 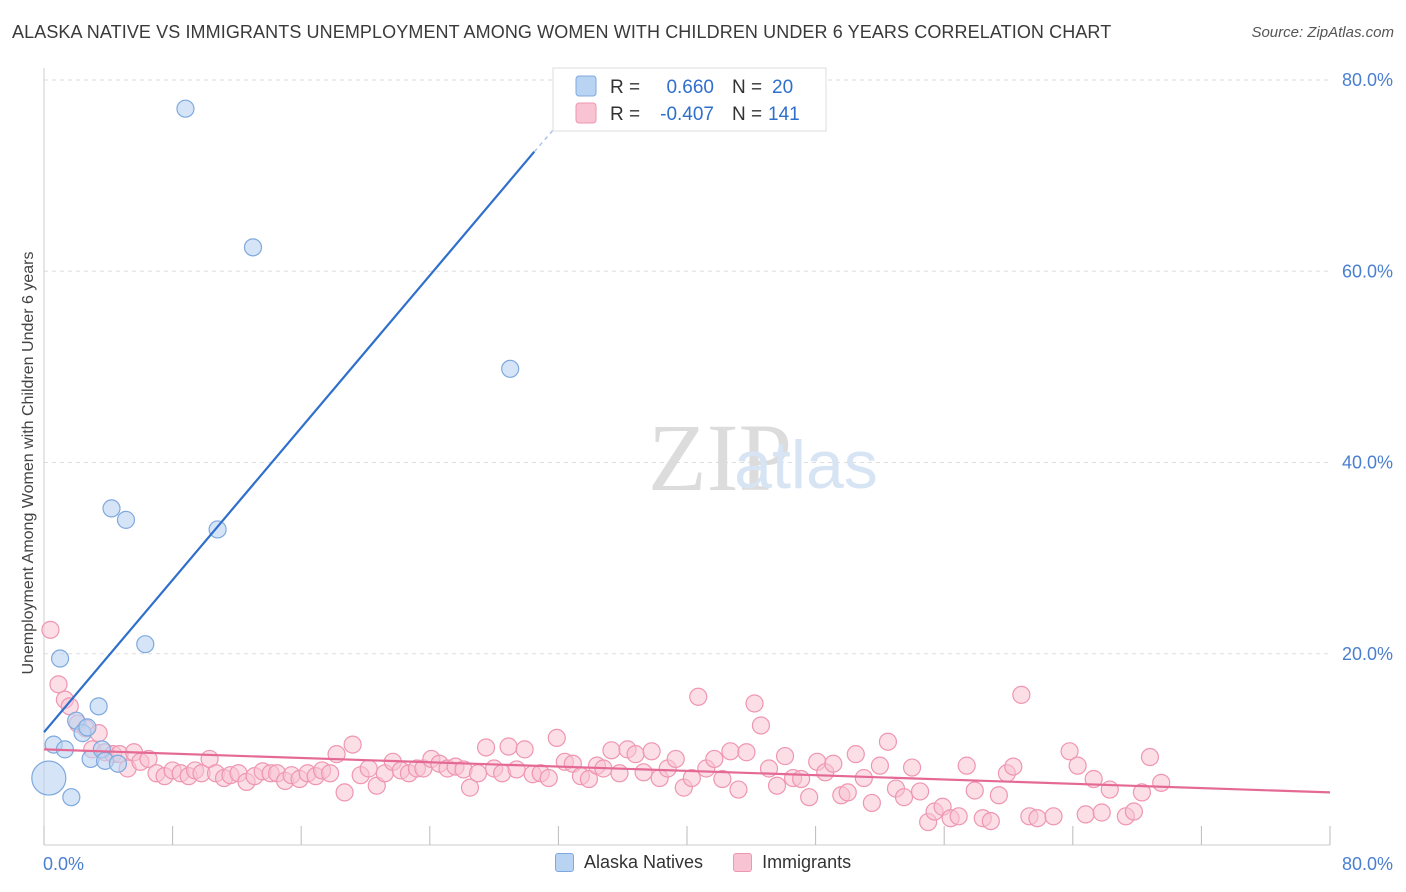 I want to click on legend-n-value-blue: 20, so click(x=782, y=87).